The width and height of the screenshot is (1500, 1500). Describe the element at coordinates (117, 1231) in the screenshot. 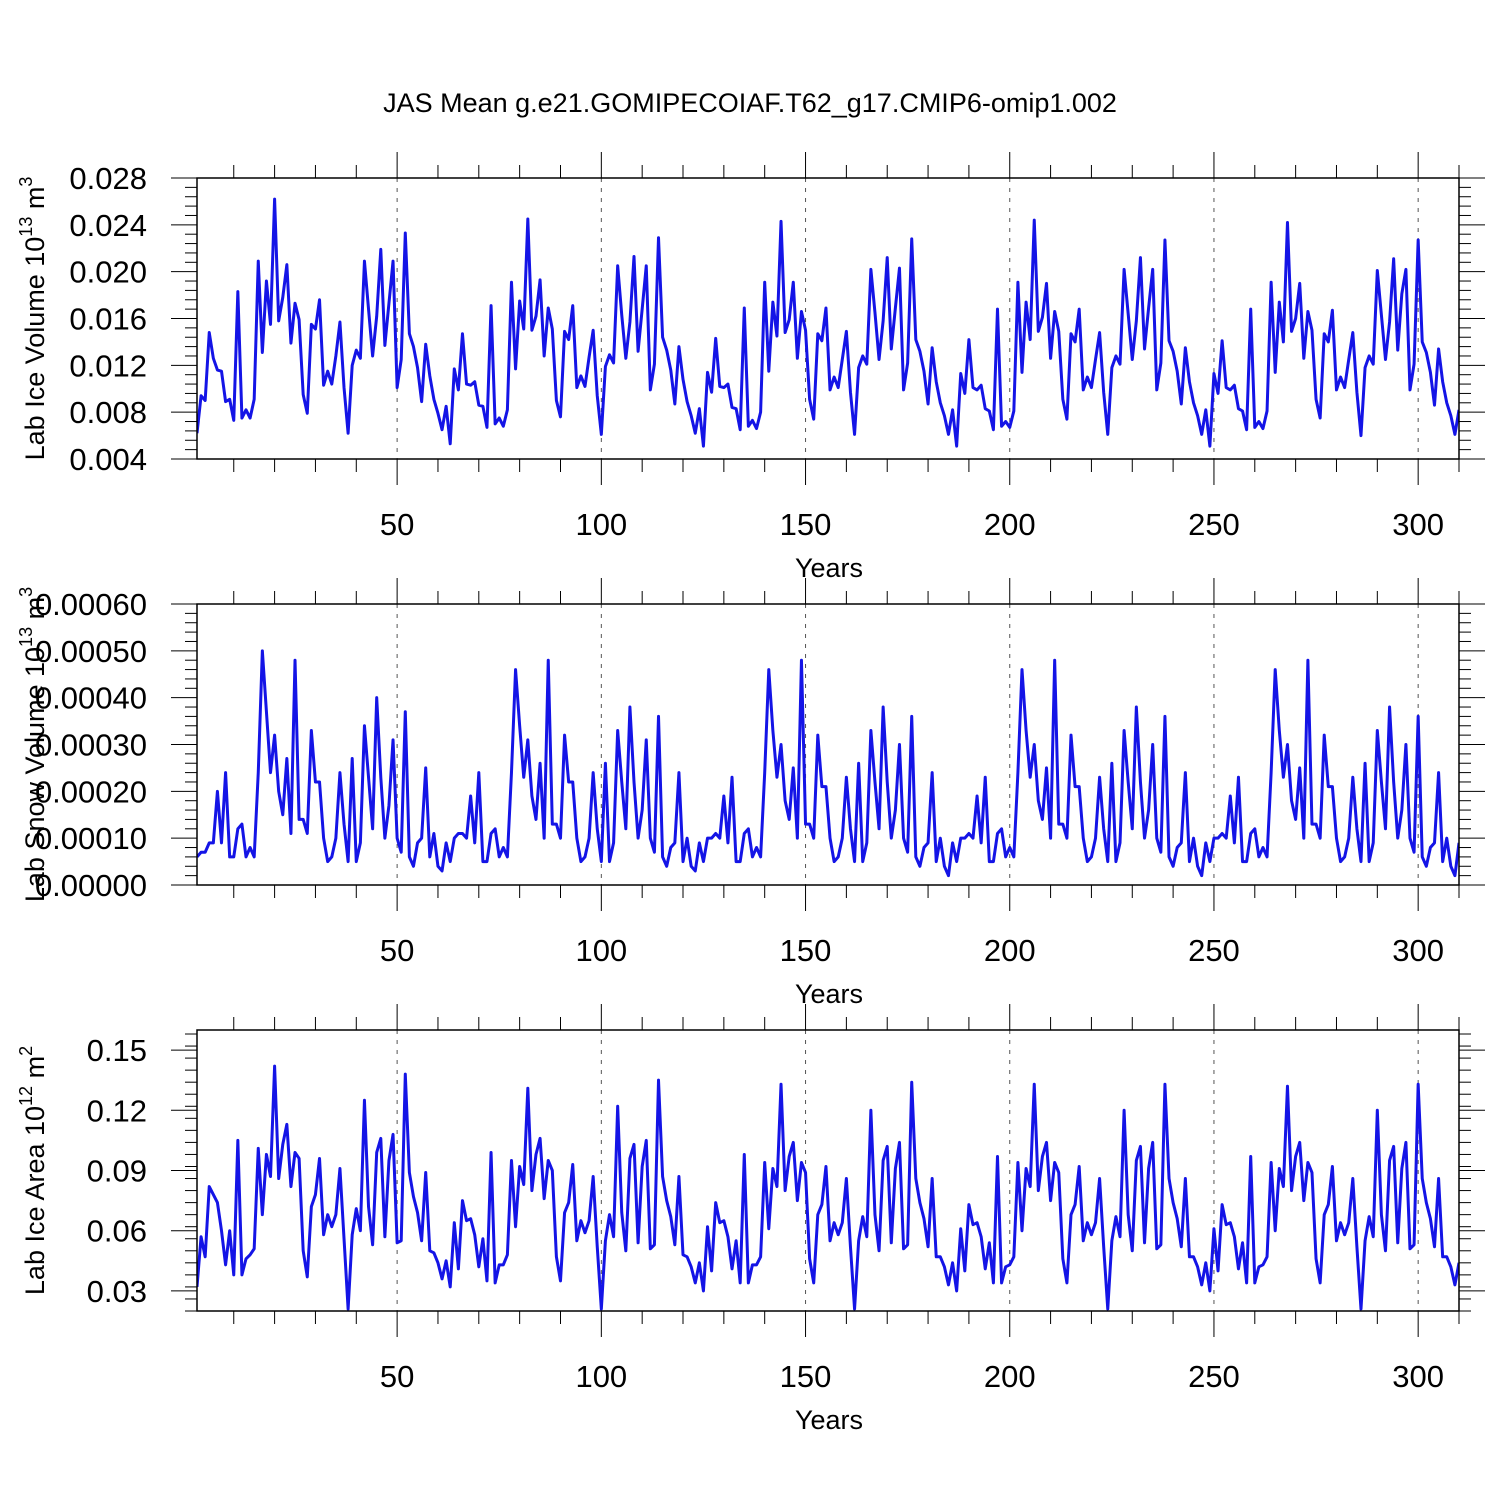

I see `y-tick-label: 0.06` at that location.